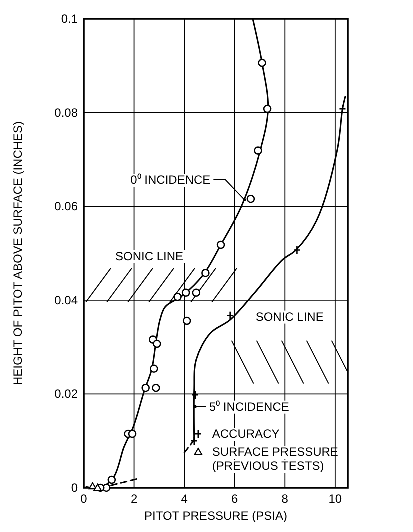  I want to click on x-tick-label: 4, so click(184, 499).